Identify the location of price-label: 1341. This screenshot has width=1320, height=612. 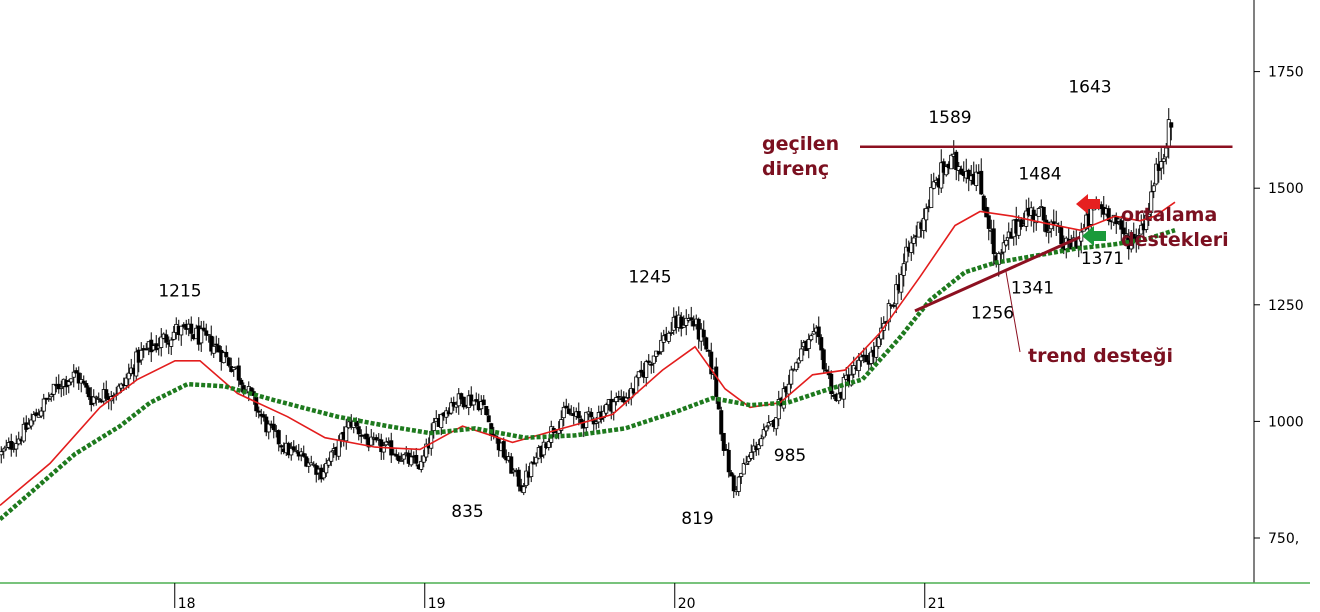
(1032, 289).